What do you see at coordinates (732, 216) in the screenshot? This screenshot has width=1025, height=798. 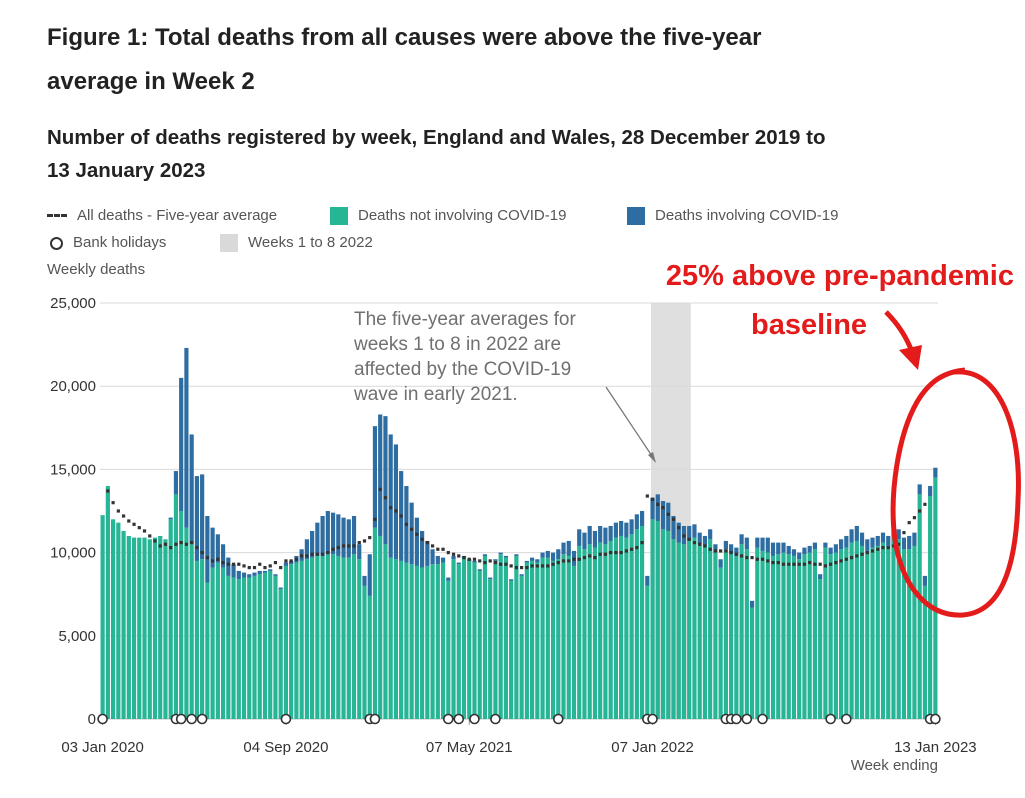 I see `legend-covid: Deaths involving COVID-19` at bounding box center [732, 216].